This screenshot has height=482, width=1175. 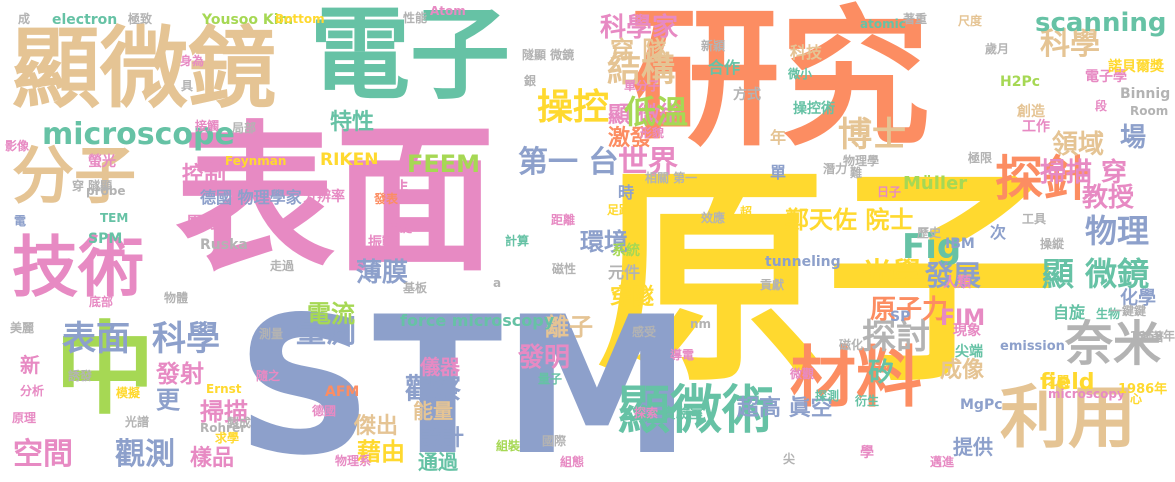 I want to click on cloud-word: force microscopy, so click(x=477, y=320).